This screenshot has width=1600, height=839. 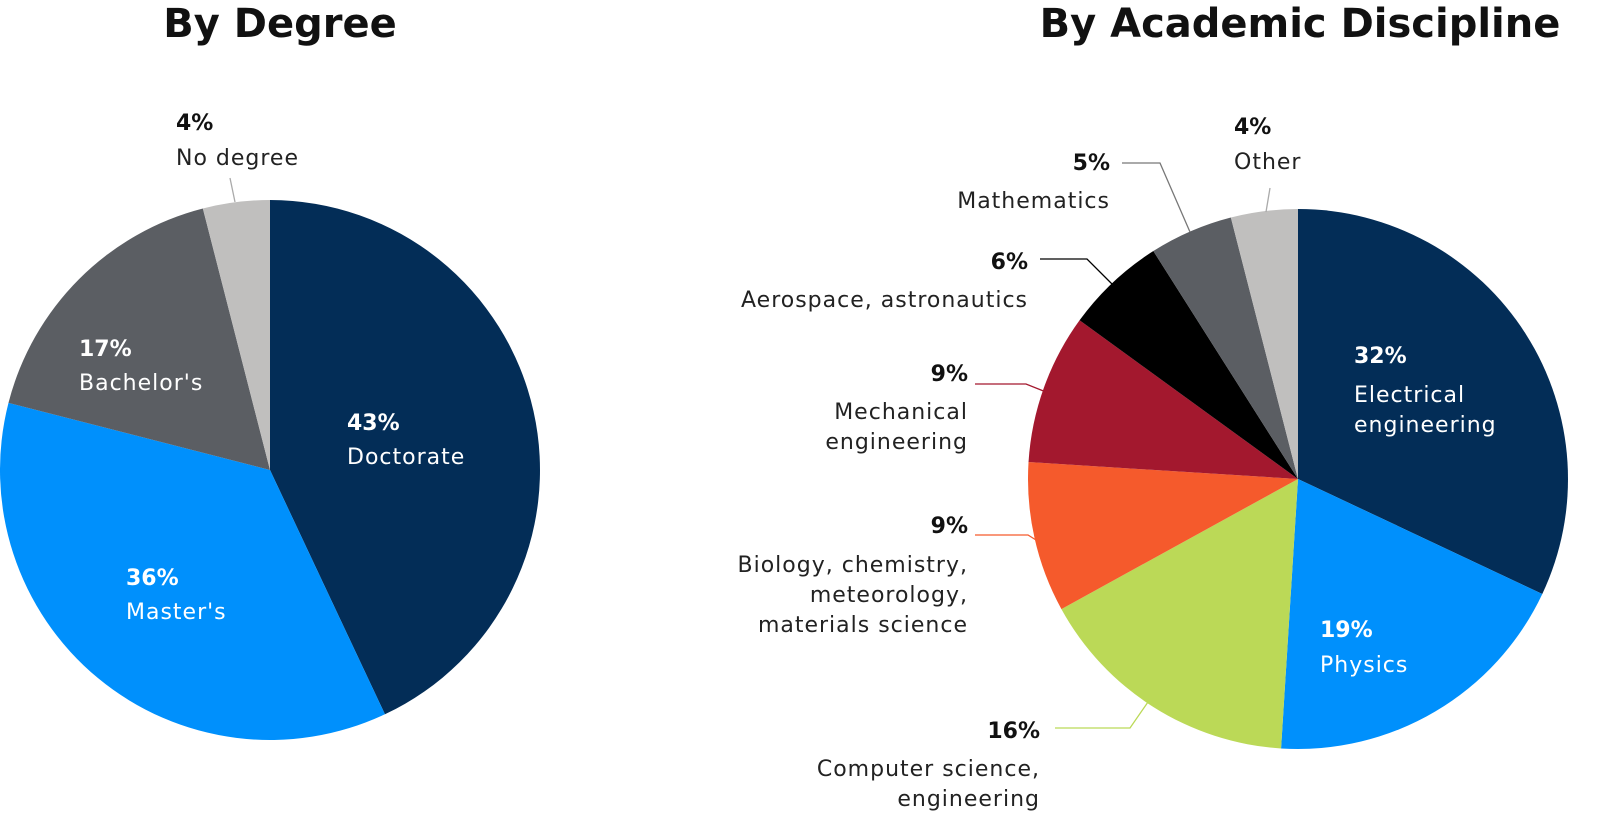 I want to click on slice-percent-label: 19%, so click(x=1346, y=630).